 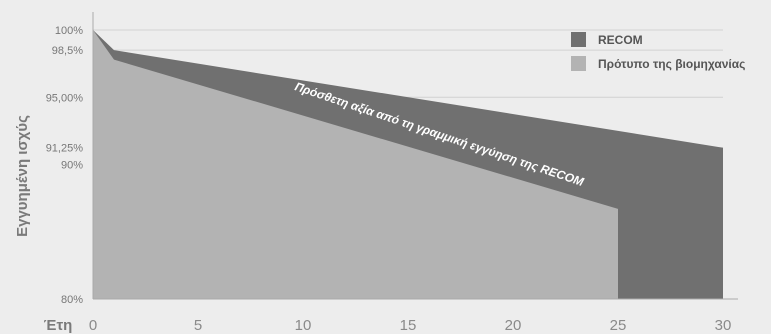 I want to click on y-tick-labels: 100% 98,5% 95,00% 91,25% 90% 80%, so click(x=65, y=165).